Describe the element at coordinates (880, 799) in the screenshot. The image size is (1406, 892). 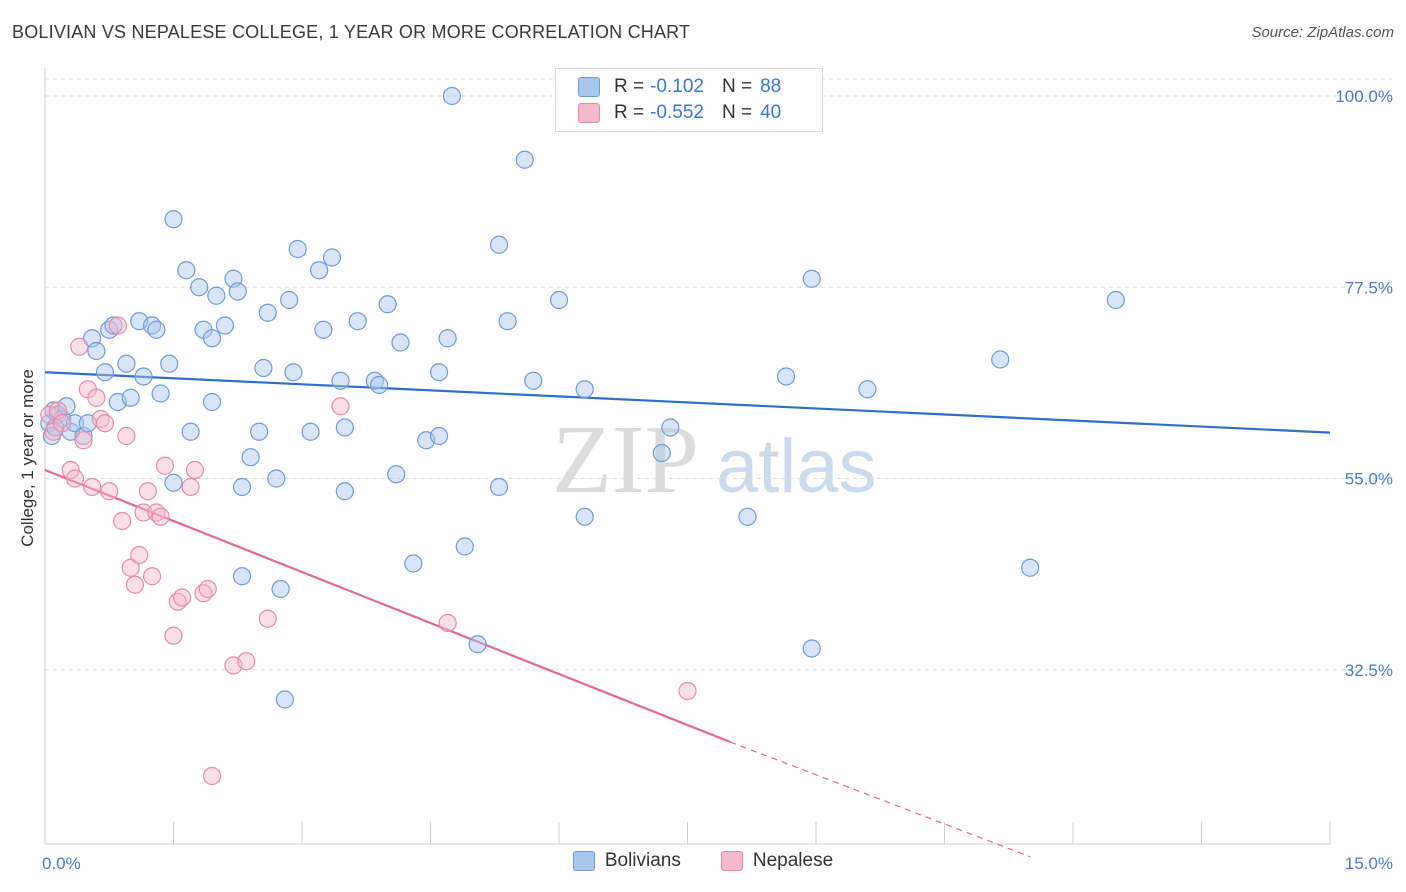
I see `trend-line-nepalese-extension` at that location.